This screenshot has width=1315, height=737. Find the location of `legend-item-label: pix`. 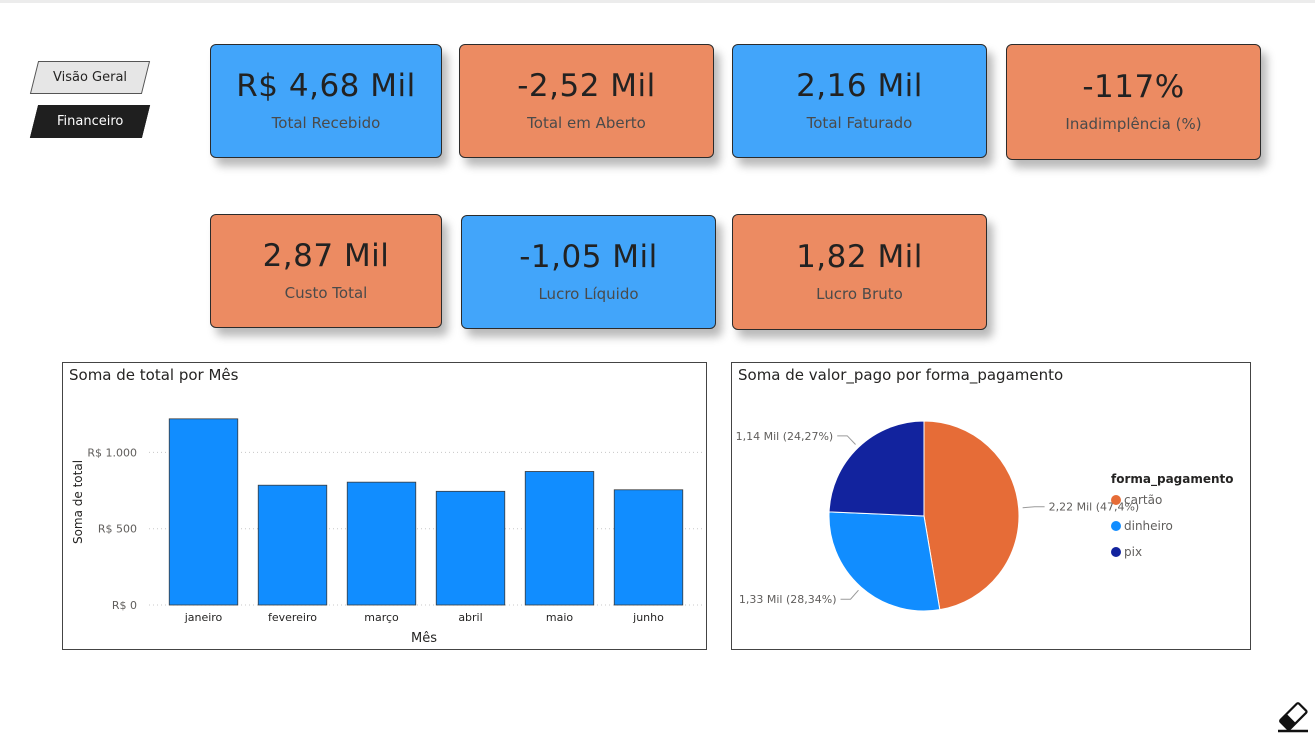

legend-item-label: pix is located at coordinates (1133, 552).